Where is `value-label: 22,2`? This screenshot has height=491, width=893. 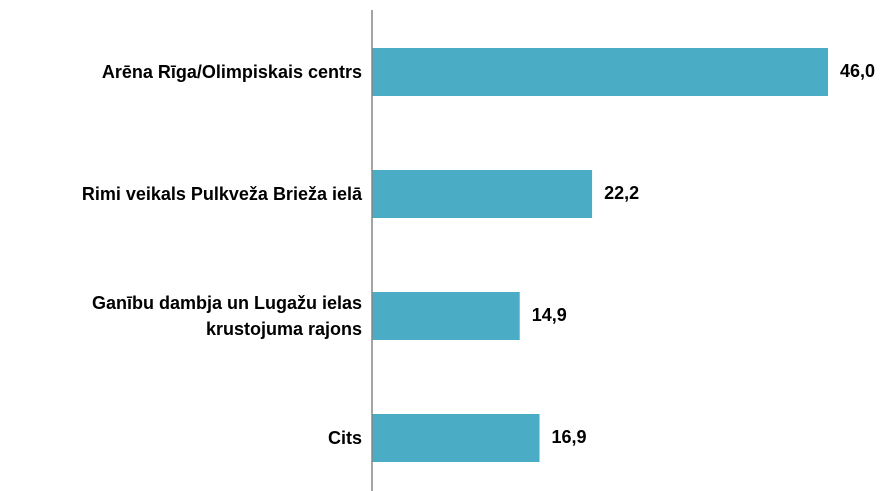
value-label: 22,2 is located at coordinates (621, 193).